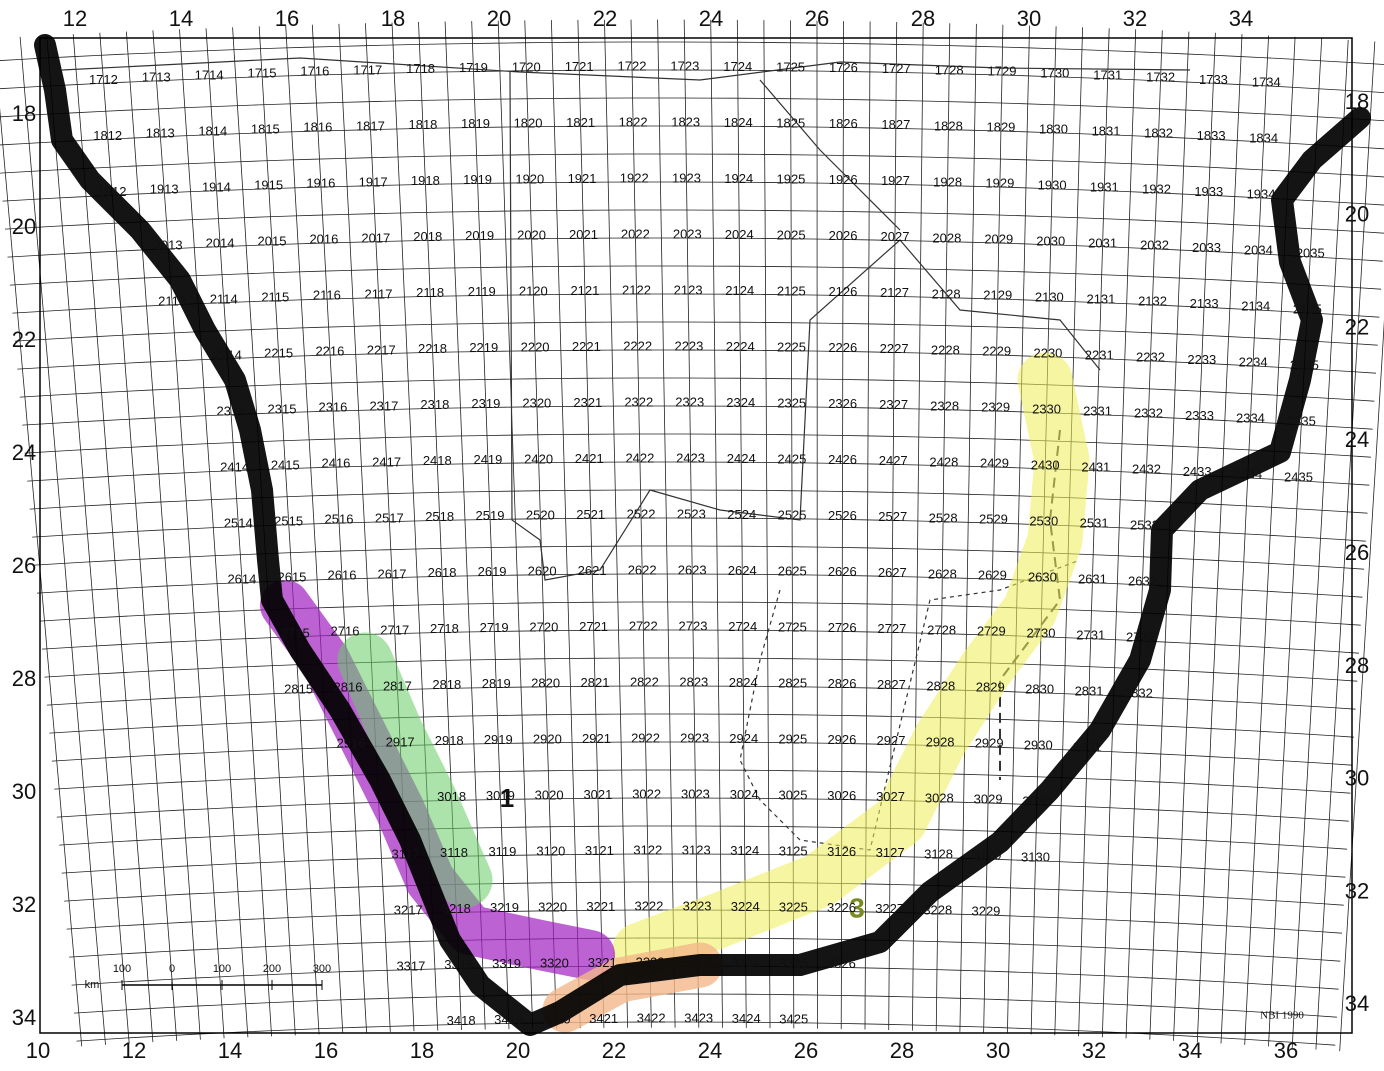 Image resolution: width=1384 pixels, height=1071 pixels. What do you see at coordinates (1038, 744) in the screenshot?
I see `grid-square-label: 2930` at bounding box center [1038, 744].